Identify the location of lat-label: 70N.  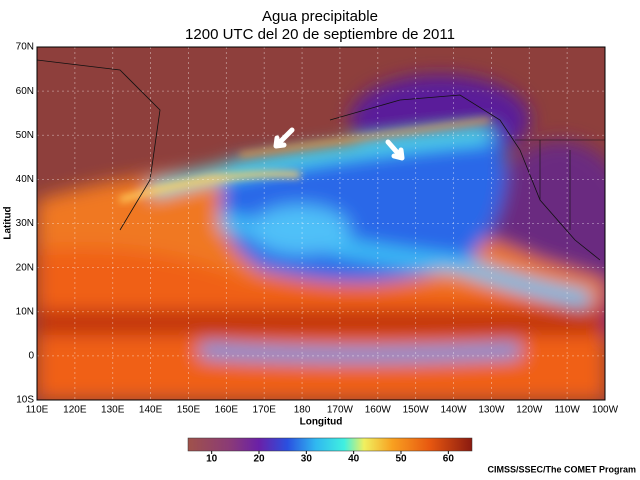
(25, 47).